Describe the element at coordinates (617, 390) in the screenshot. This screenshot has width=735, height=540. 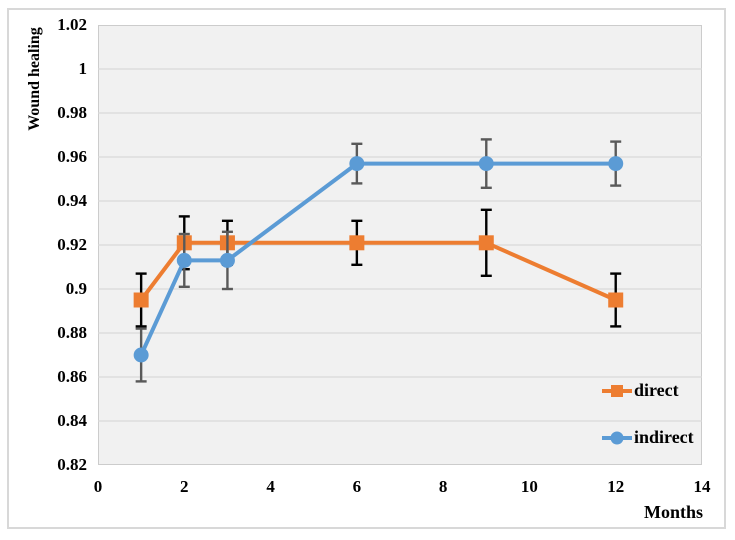
I see `legend-marker-square` at that location.